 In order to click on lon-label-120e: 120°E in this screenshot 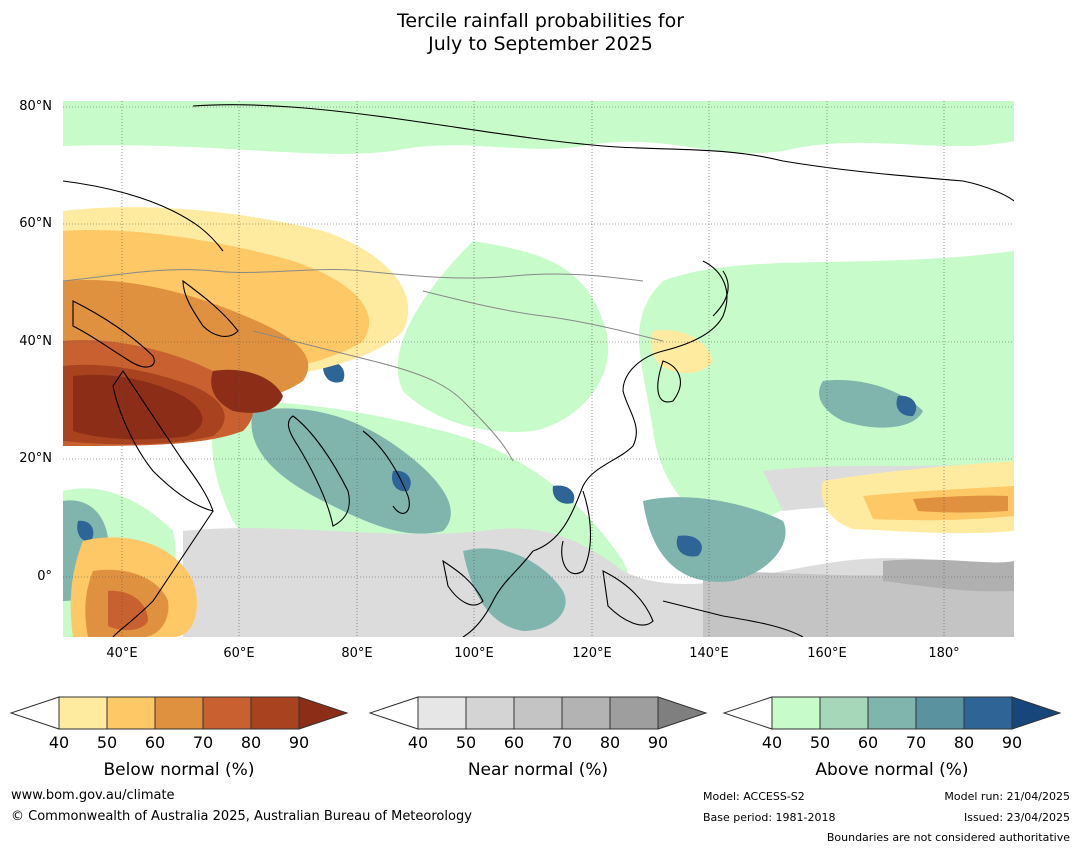, I will do `click(592, 653)`.